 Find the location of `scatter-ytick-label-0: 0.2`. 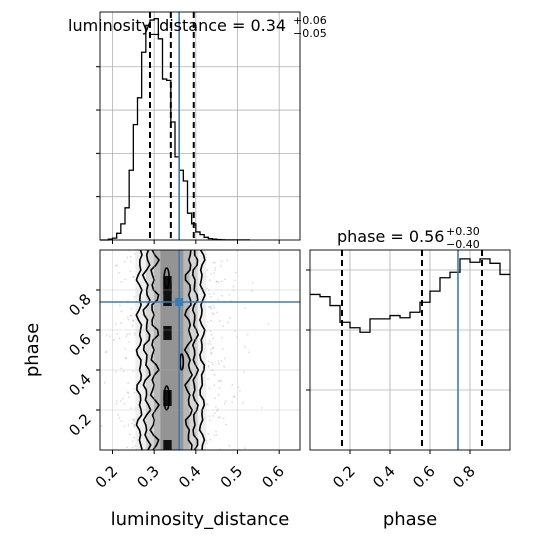

scatter-ytick-label-0: 0.2 is located at coordinates (80, 425).